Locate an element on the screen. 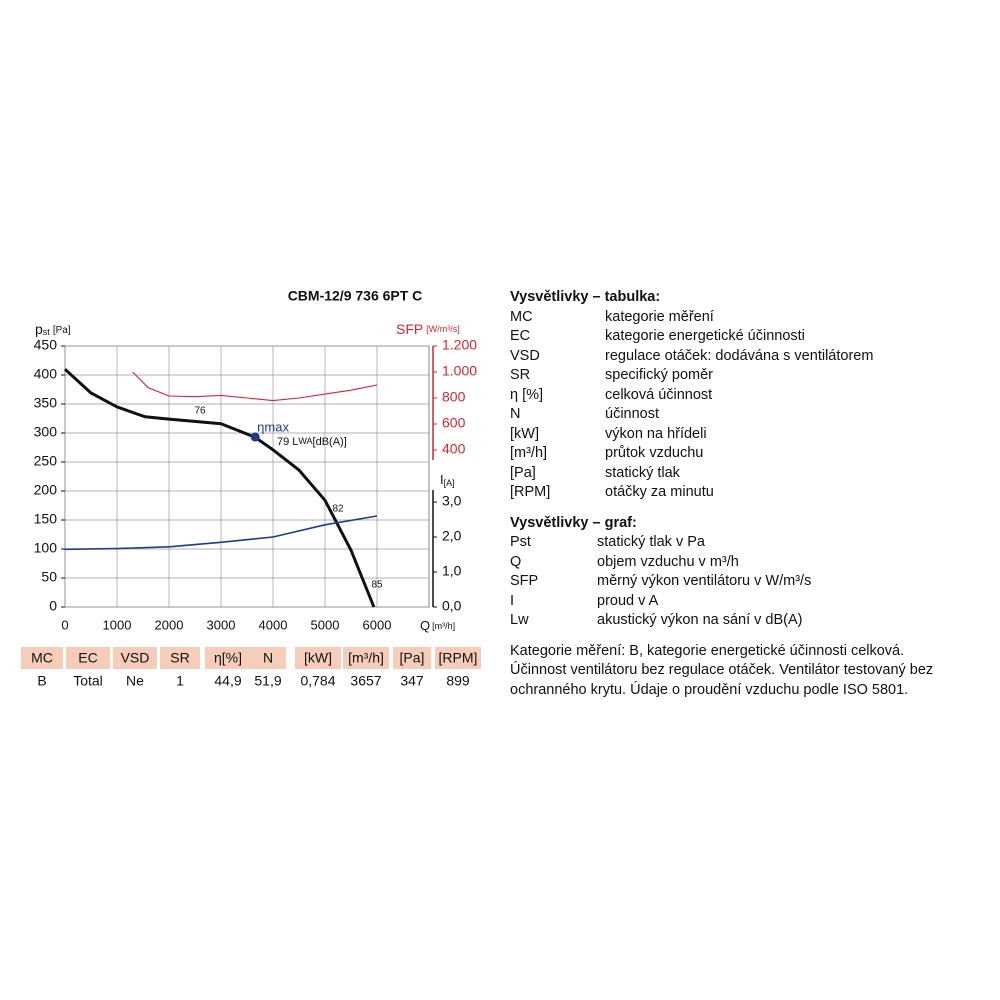 Image resolution: width=1000 pixels, height=1000 pixels. x-tick-label: 1000 is located at coordinates (117, 624).